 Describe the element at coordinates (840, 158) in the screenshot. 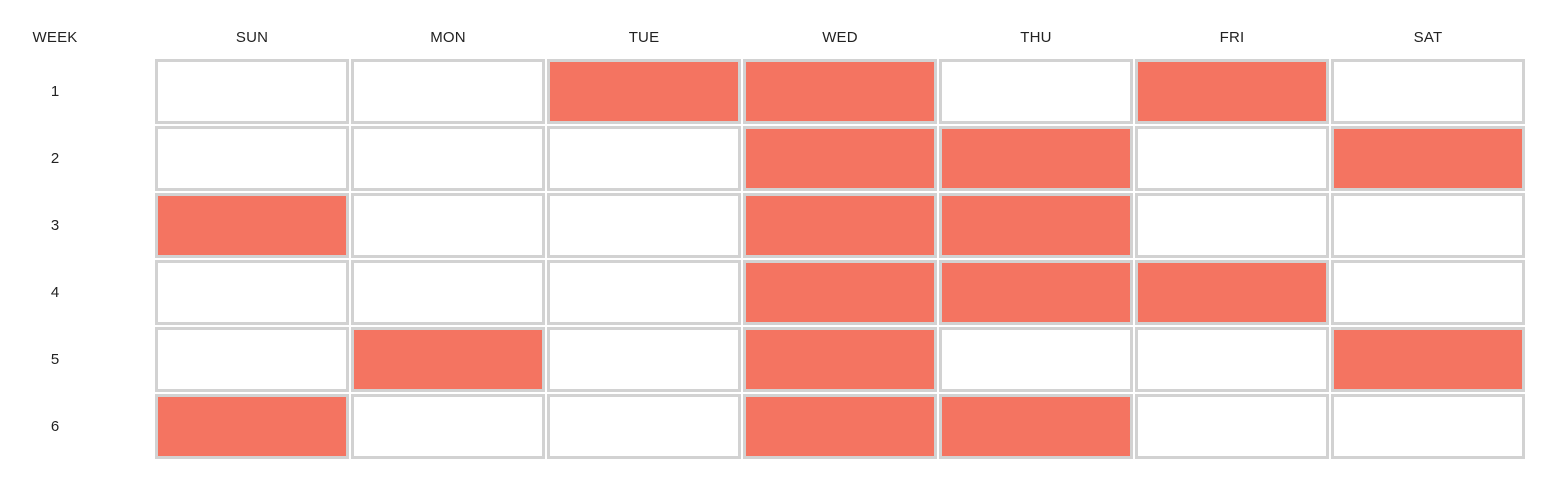

I see `day-cell-week2-wed` at that location.